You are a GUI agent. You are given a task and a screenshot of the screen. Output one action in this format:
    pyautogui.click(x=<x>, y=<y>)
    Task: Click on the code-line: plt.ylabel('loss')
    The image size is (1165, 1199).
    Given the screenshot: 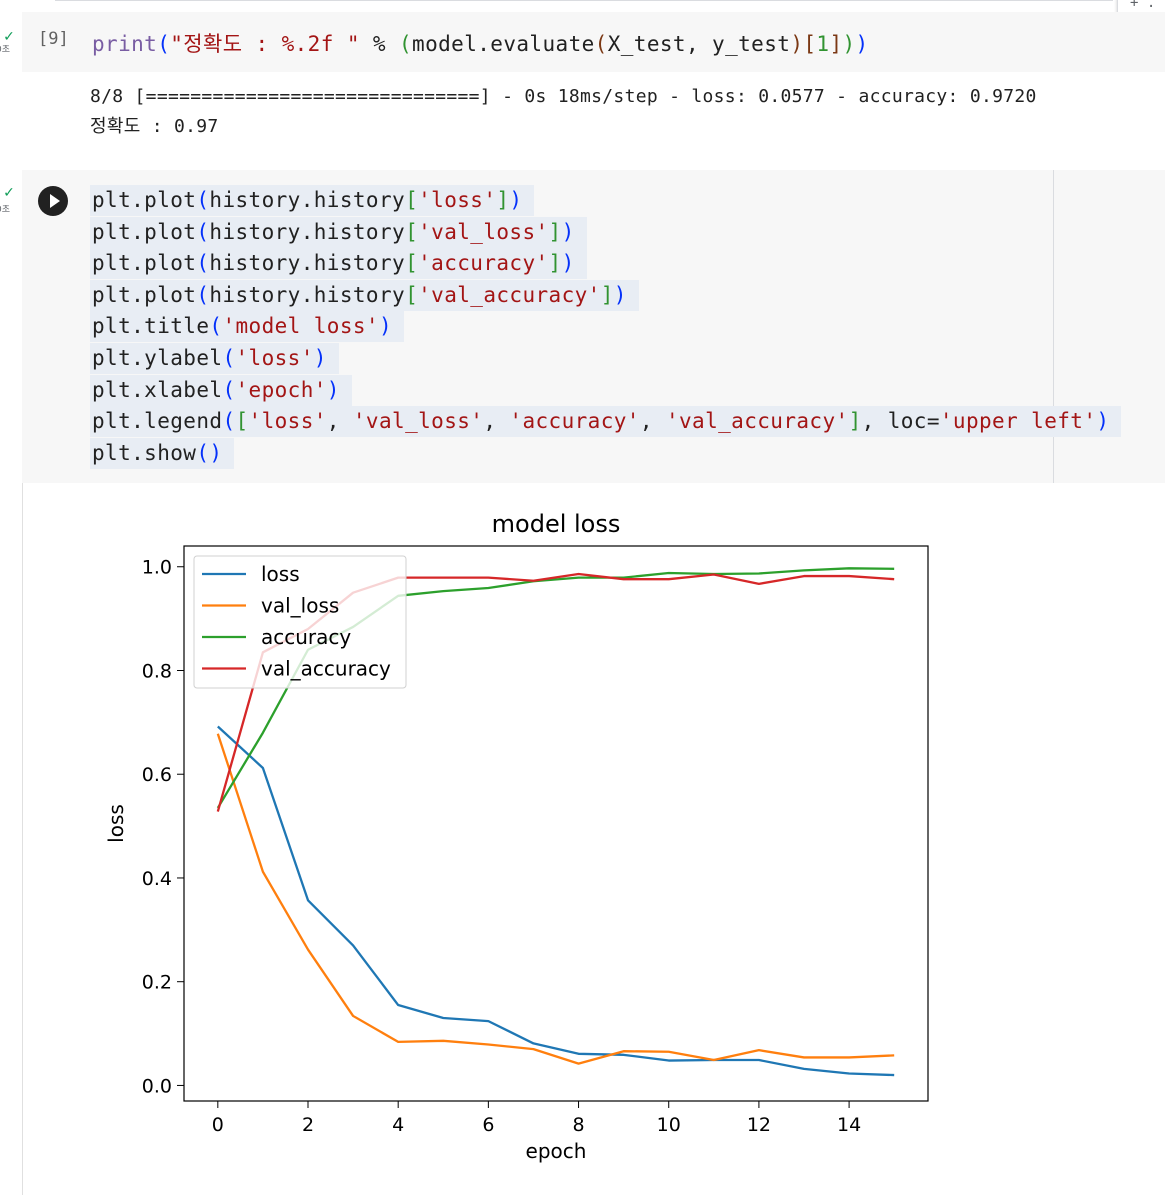 What is the action you would take?
    pyautogui.click(x=214, y=358)
    